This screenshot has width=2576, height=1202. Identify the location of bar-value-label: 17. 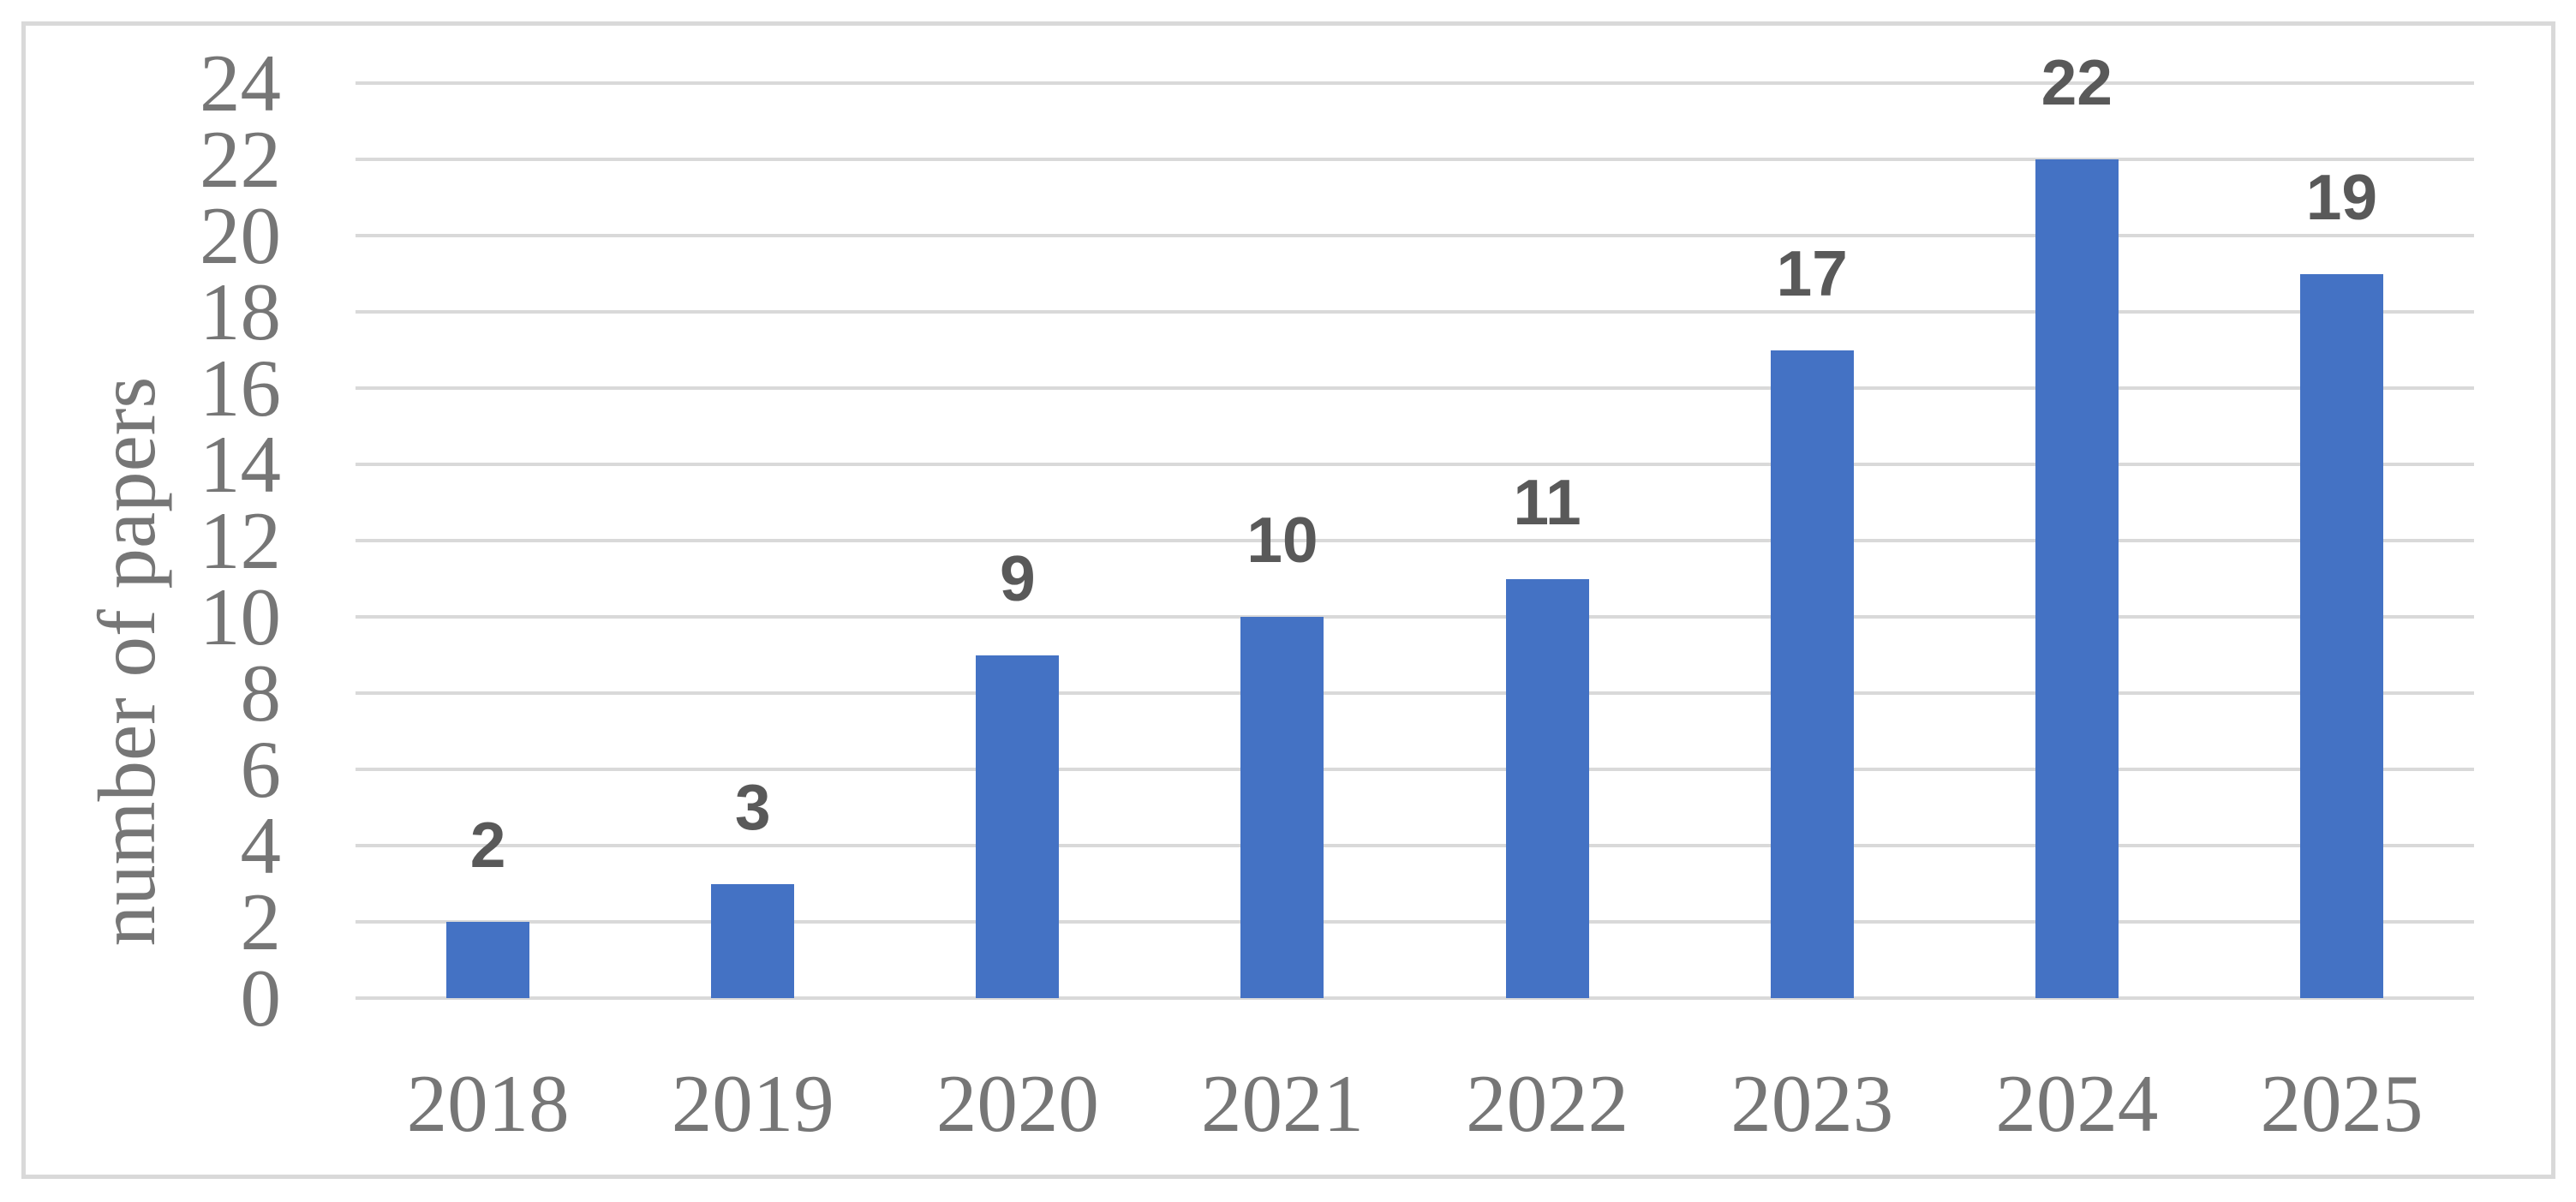
(1812, 272).